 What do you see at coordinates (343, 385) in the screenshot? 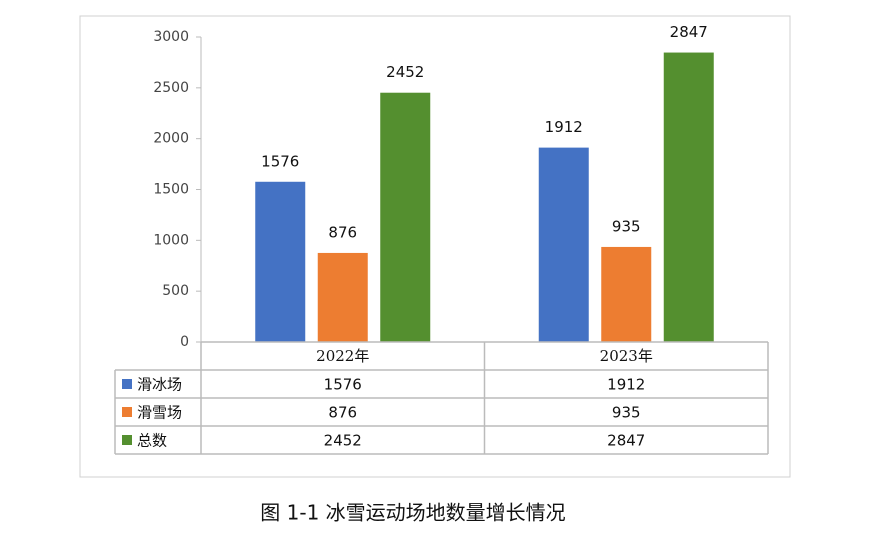
I see `table-cell: 1576` at bounding box center [343, 385].